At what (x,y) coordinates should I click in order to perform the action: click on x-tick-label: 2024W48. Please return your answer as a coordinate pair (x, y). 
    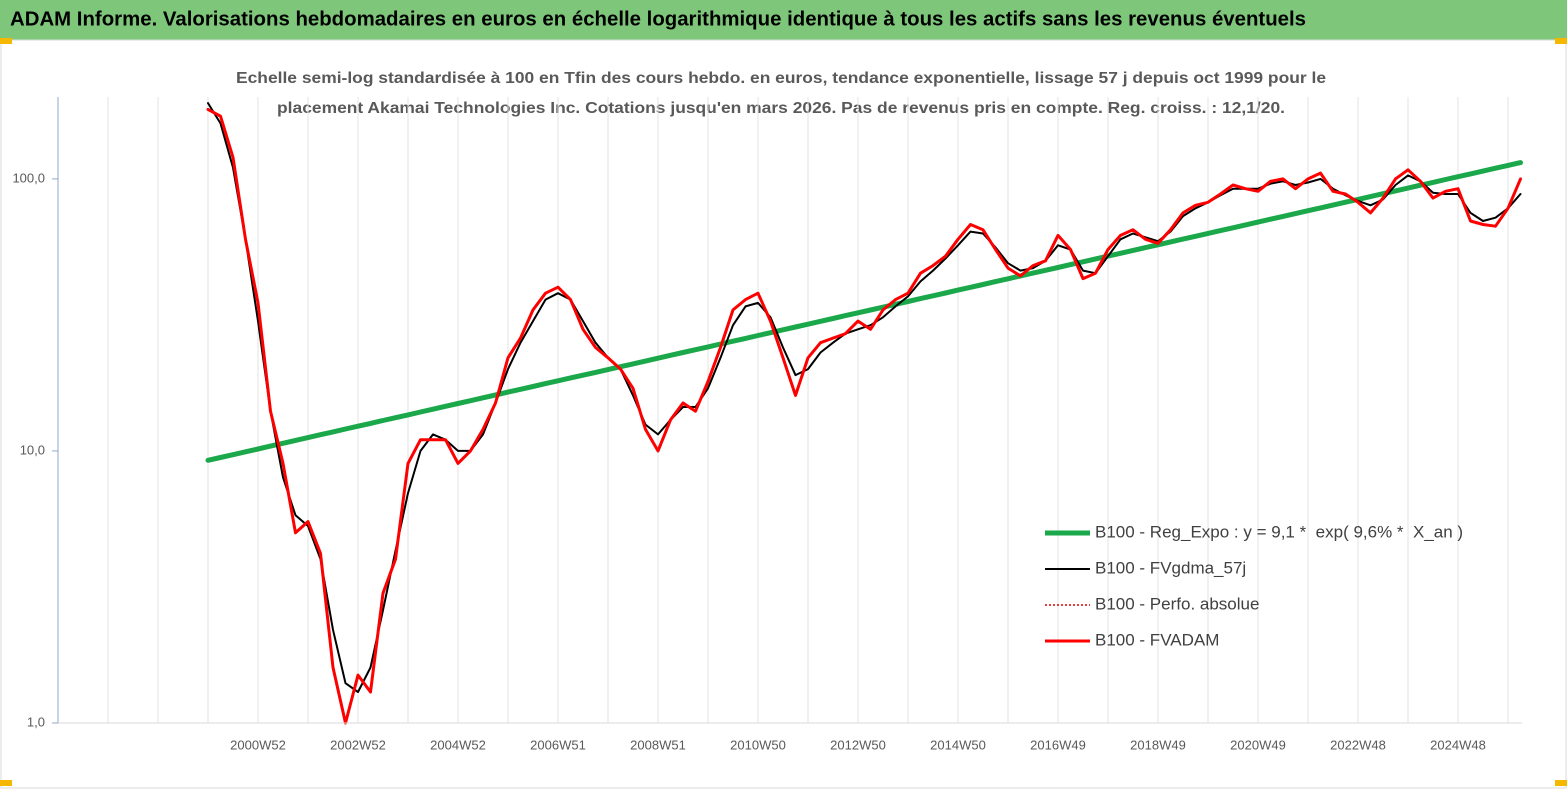
    Looking at the image, I should click on (1458, 744).